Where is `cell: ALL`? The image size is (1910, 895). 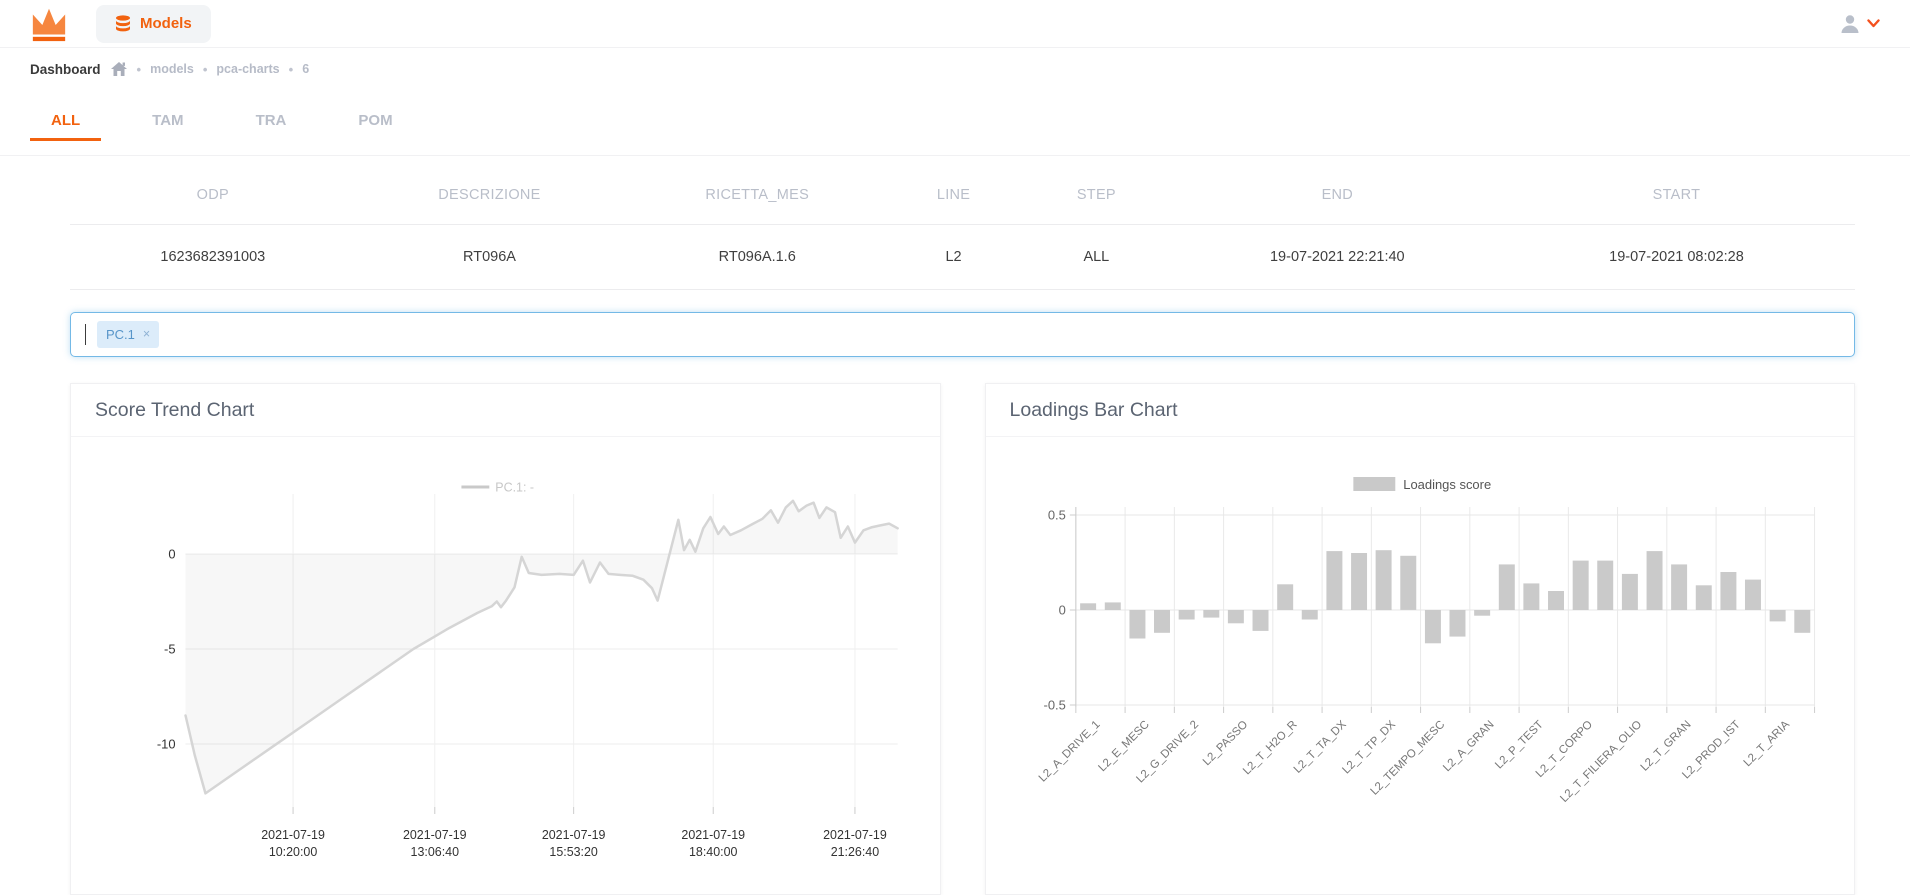
cell: ALL is located at coordinates (1096, 257).